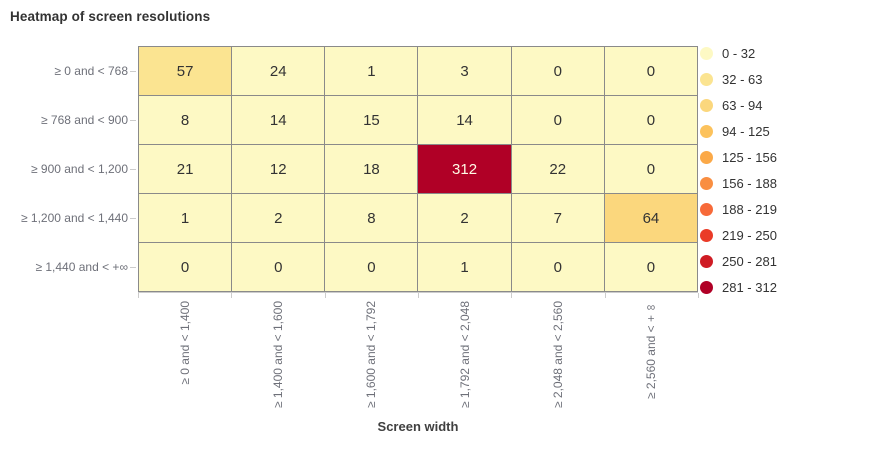  I want to click on heatmap-cell: 24, so click(278, 71).